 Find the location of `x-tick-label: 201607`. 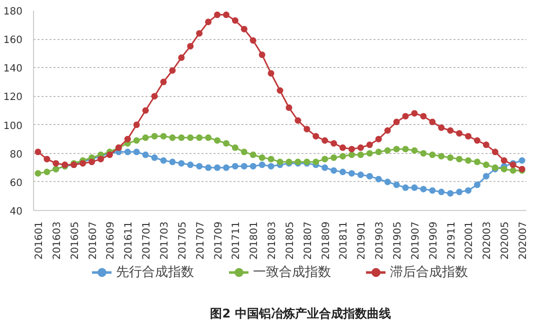

x-tick-label: 201607 is located at coordinates (93, 240).